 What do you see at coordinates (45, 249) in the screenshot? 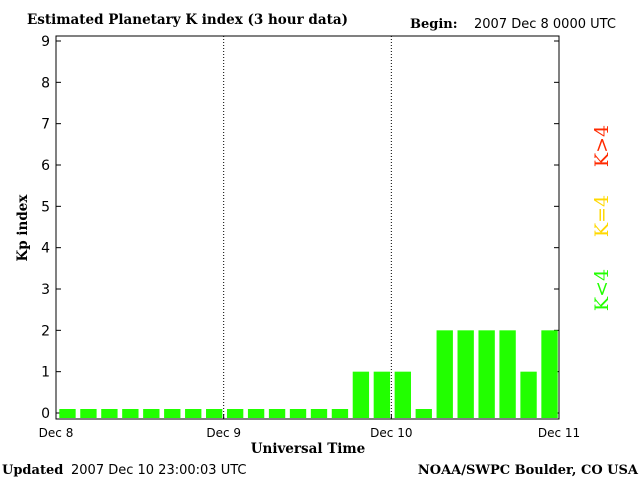
I see `y-tick-label: 4` at bounding box center [45, 249].